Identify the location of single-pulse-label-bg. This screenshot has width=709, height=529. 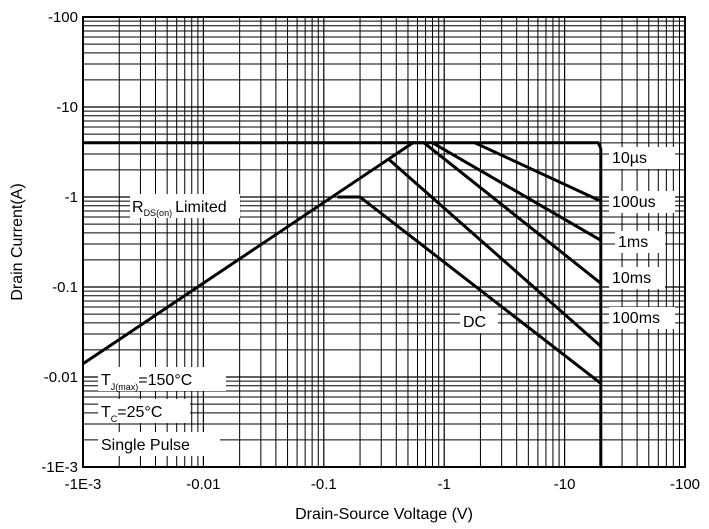
(159, 444).